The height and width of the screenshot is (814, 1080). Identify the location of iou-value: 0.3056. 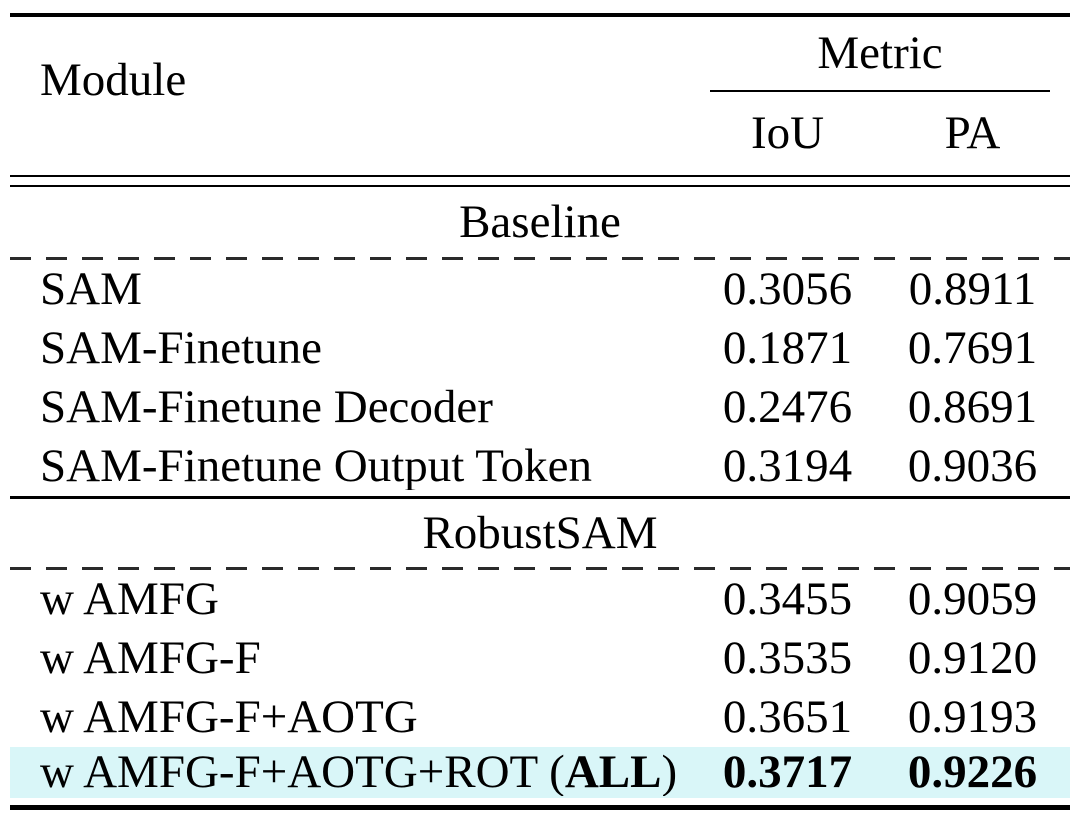
(787, 289).